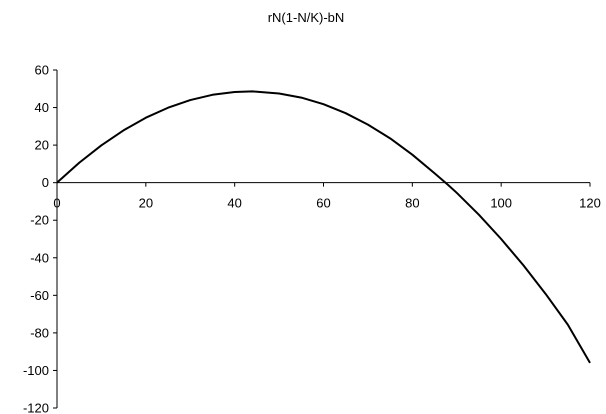 This screenshot has height=414, width=606. What do you see at coordinates (45, 182) in the screenshot?
I see `y-tick-label: 0` at bounding box center [45, 182].